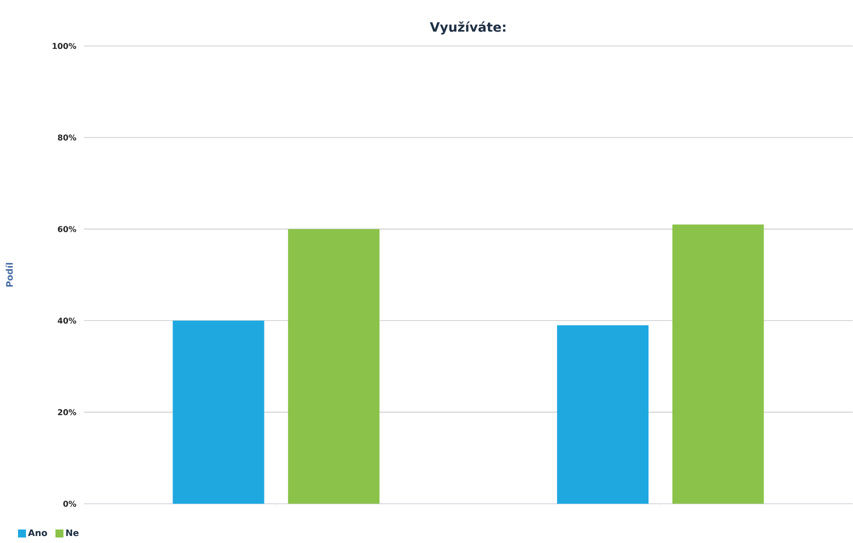 This screenshot has width=853, height=543. Describe the element at coordinates (9, 275) in the screenshot. I see `y-axis-title: Podíl` at that location.